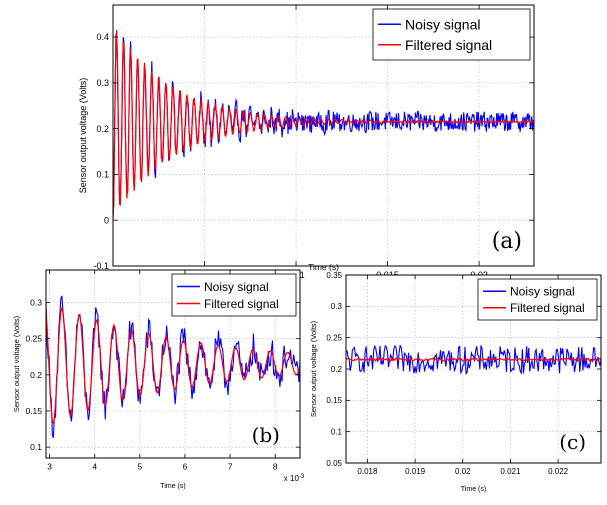 The height and width of the screenshot is (505, 607). What do you see at coordinates (463, 471) in the screenshot?
I see `x-tick-label: 0.02` at bounding box center [463, 471].